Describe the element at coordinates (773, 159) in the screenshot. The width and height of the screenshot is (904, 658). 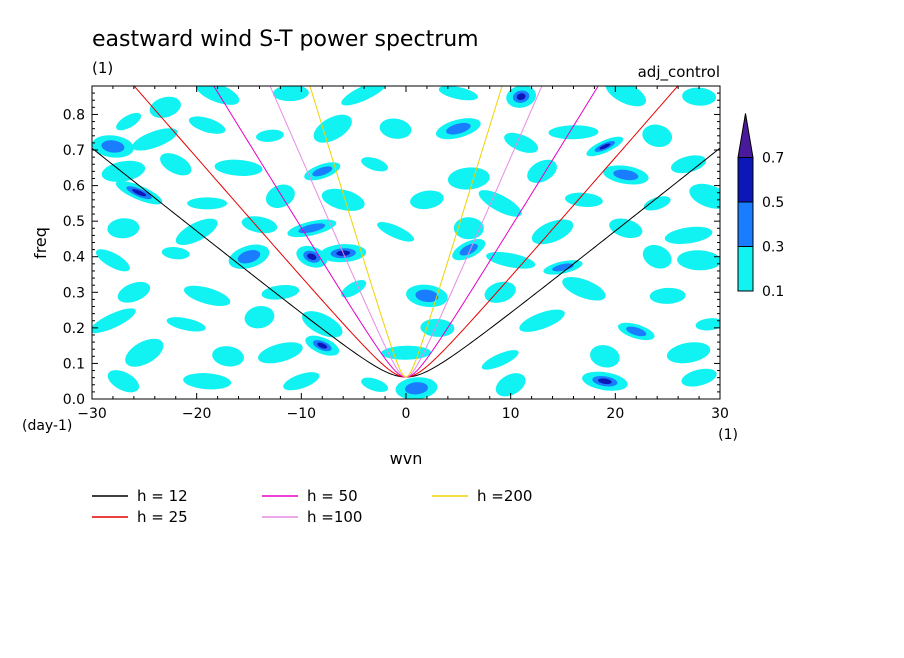
I see `colorbar-label: 0.7` at that location.